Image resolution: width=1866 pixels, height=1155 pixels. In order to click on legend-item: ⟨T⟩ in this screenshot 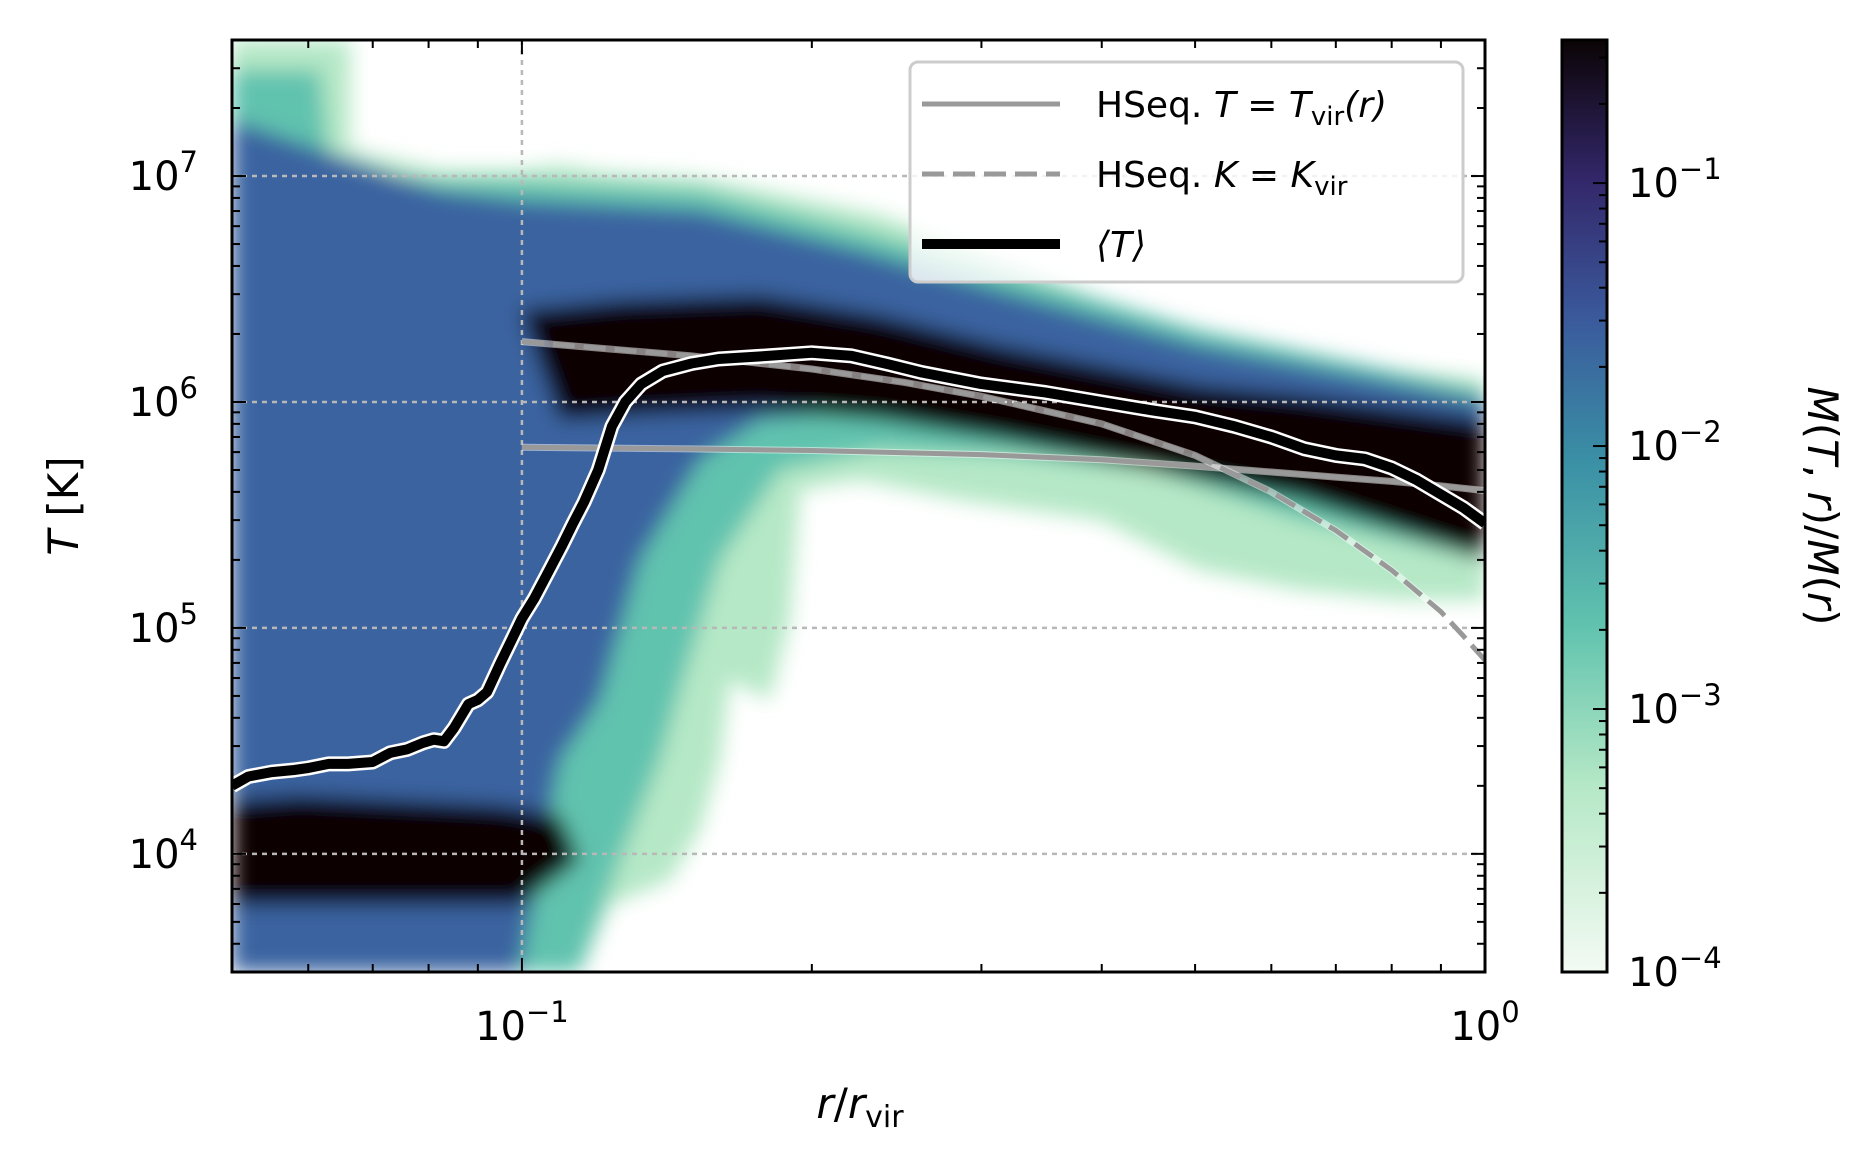, I will do `click(1034, 245)`.